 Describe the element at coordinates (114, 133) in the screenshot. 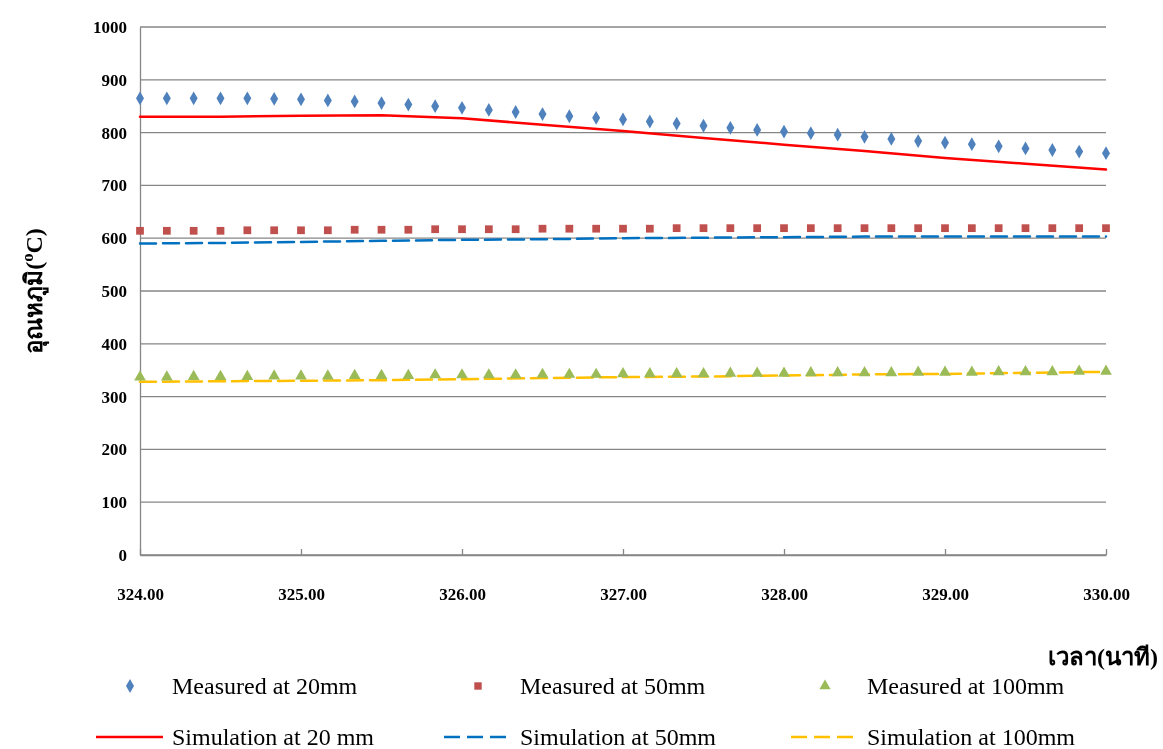

I see `y-tick-label: 800` at that location.